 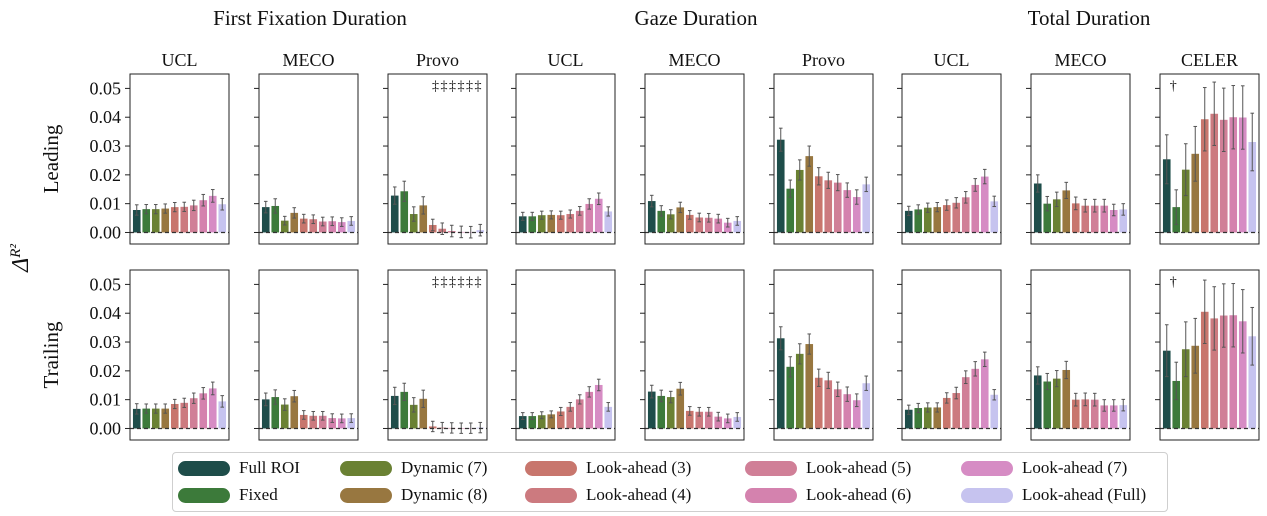 I want to click on subplot-leading-total-duration-celer: †, so click(x=1207, y=159).